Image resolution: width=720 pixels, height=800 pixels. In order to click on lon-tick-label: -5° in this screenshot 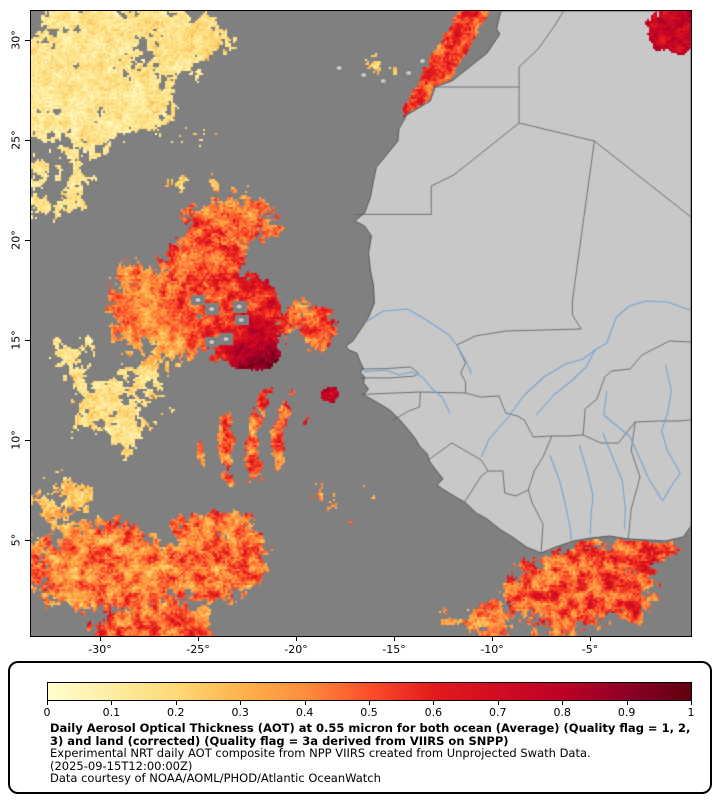, I will do `click(590, 649)`.